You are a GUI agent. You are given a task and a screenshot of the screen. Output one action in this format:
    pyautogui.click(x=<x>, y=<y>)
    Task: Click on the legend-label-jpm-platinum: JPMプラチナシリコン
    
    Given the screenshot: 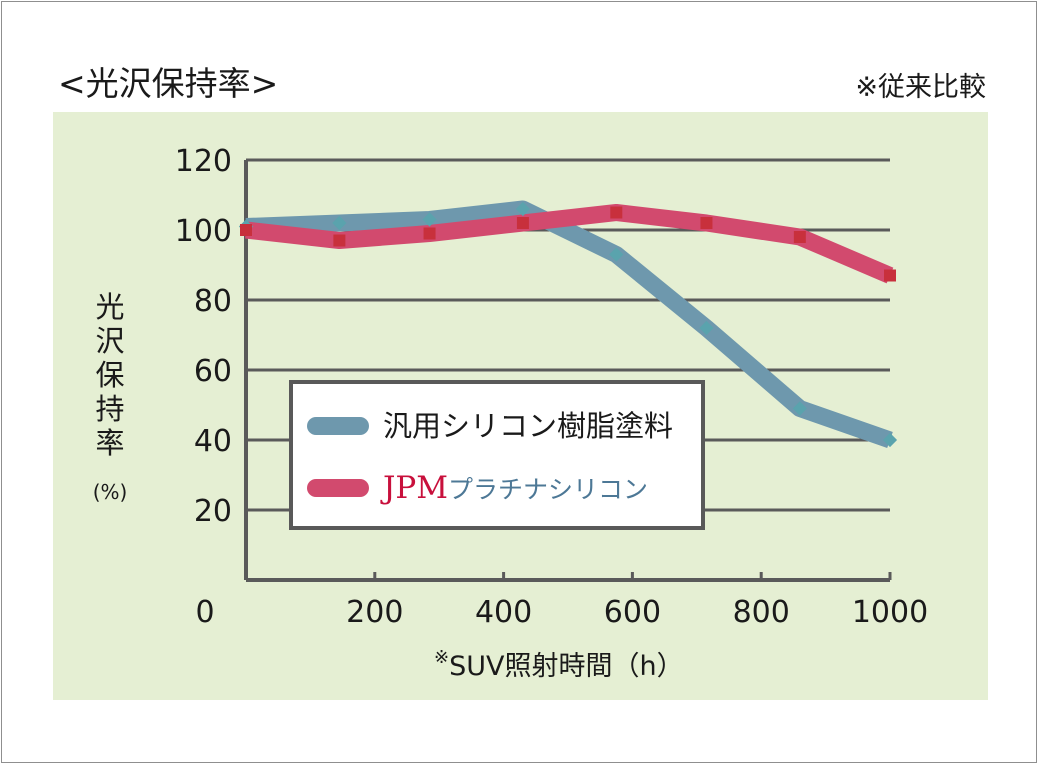 What is the action you would take?
    pyautogui.click(x=515, y=489)
    